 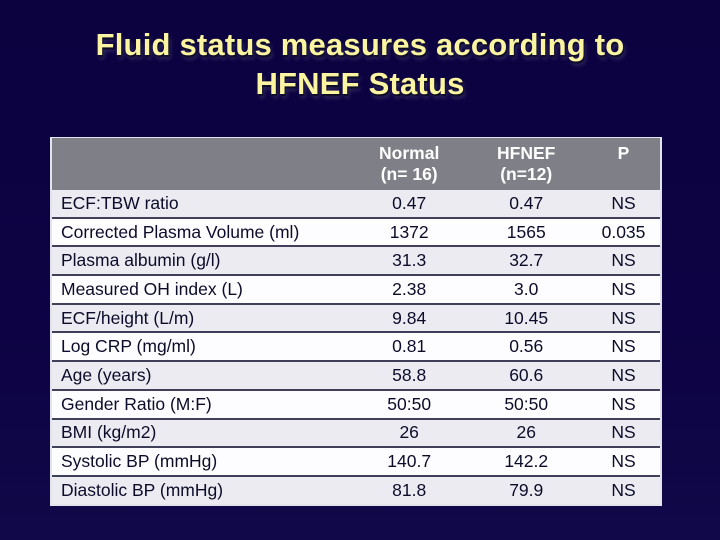 I want to click on row-label: Measured OH index (L), so click(x=202, y=289).